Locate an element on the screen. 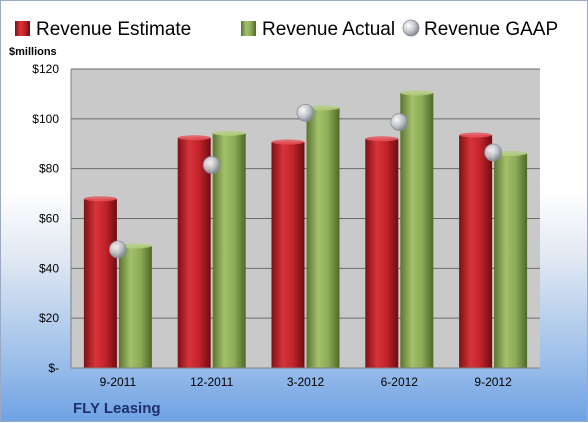 This screenshot has width=588, height=423. legend-entry: Revenue Actual is located at coordinates (328, 29).